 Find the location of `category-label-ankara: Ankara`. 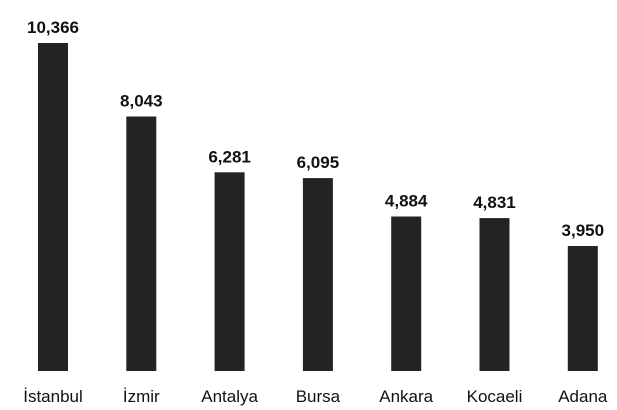

category-label-ankara: Ankara is located at coordinates (406, 396).